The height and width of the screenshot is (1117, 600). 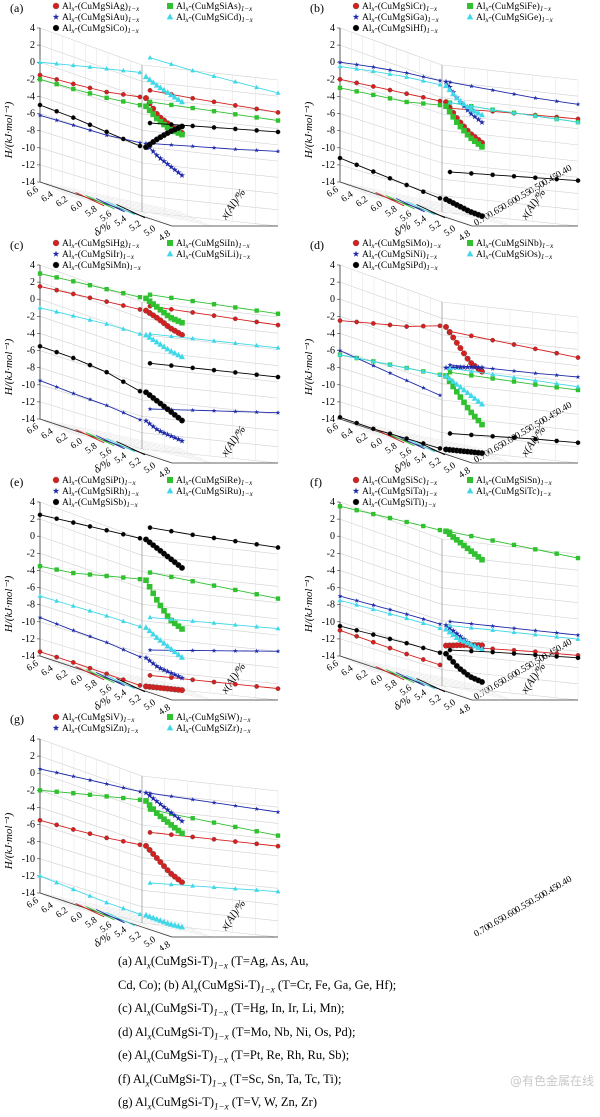 I want to click on z-axis-title: x(Al)/%, so click(x=233, y=205).